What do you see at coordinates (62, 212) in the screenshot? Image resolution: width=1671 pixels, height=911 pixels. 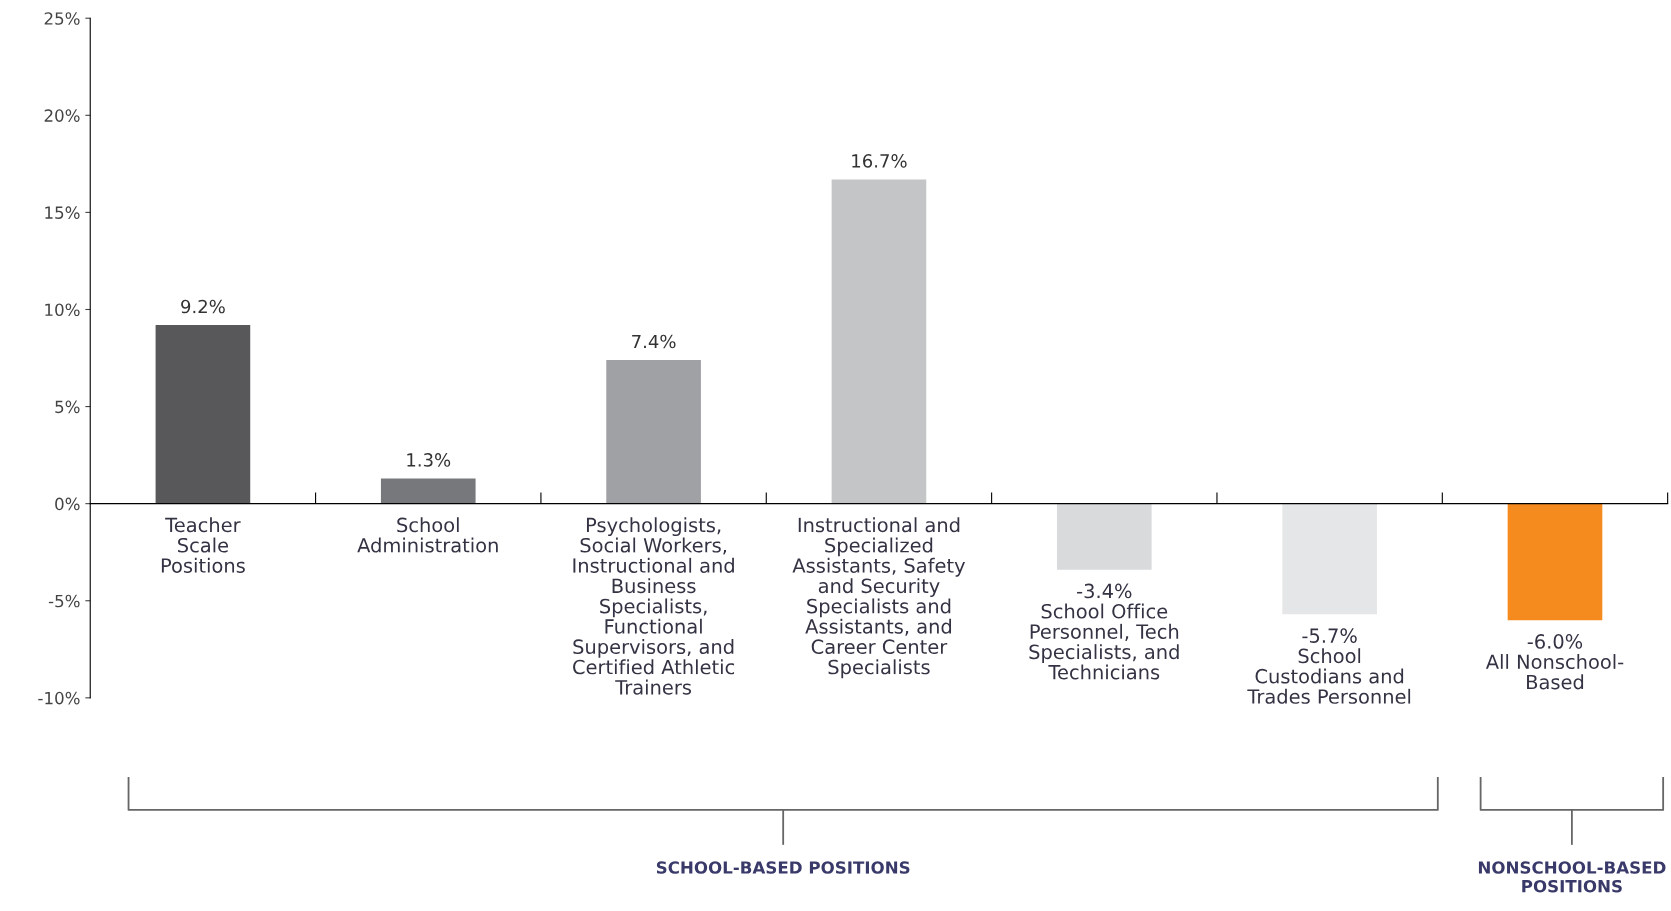 I see `y-tick-label: 15%` at bounding box center [62, 212].